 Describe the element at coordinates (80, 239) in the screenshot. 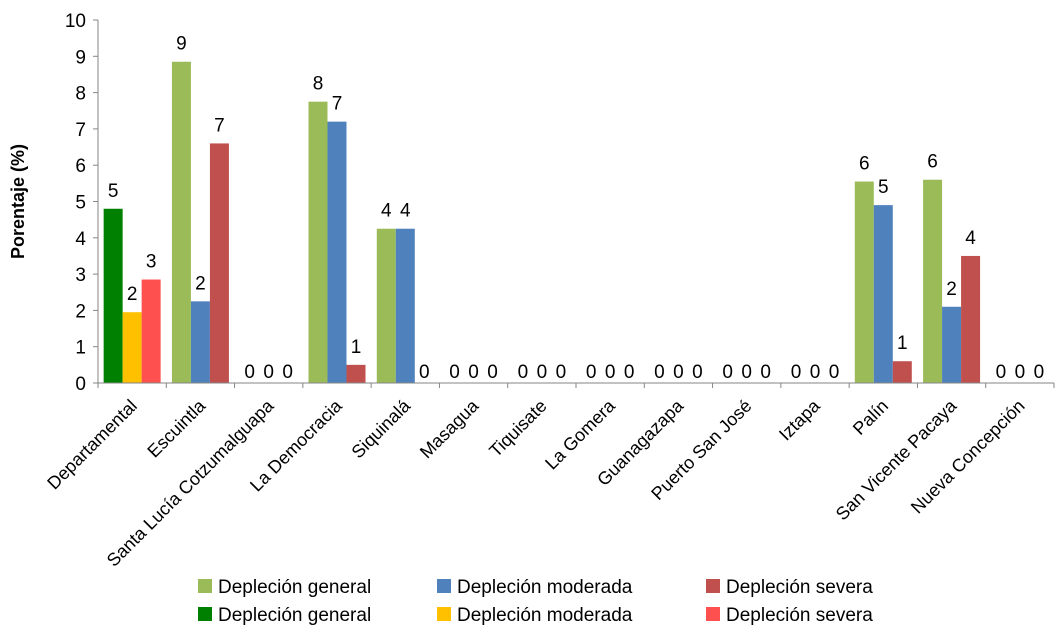

I see `y-tick-label: 4` at that location.